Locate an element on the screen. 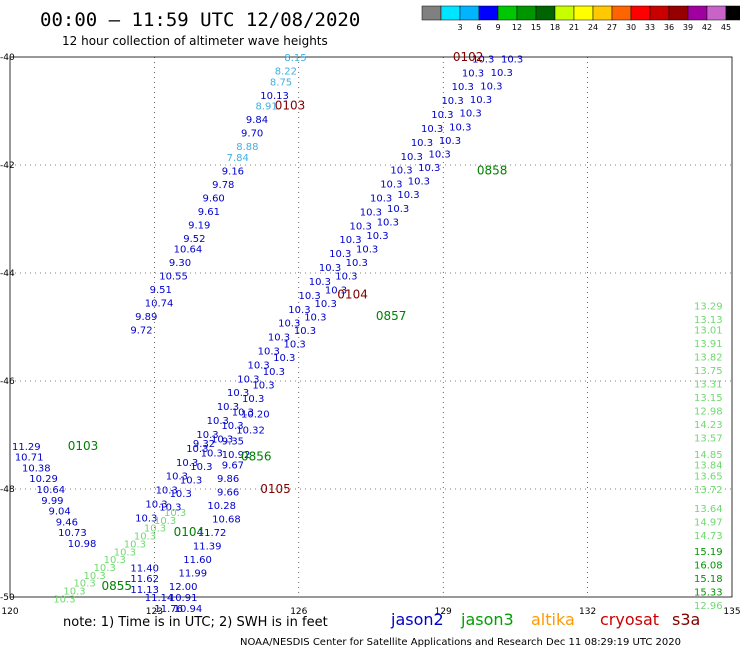 Image resolution: width=740 pixels, height=650 pixels. y-tick-label: -42 is located at coordinates (7, 166).